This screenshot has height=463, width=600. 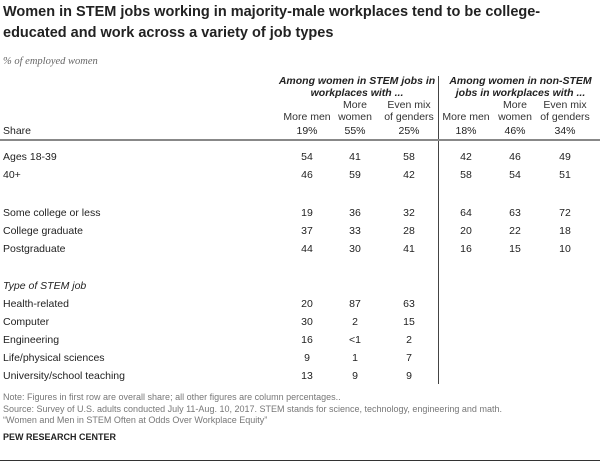 I want to click on table-cell: 55%, so click(x=355, y=131).